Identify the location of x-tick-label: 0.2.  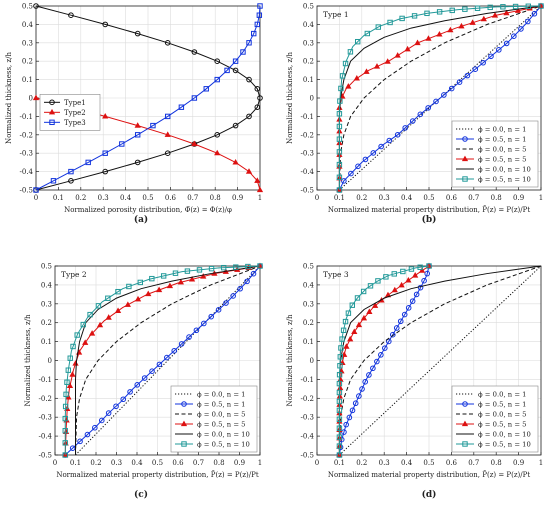
(95, 463).